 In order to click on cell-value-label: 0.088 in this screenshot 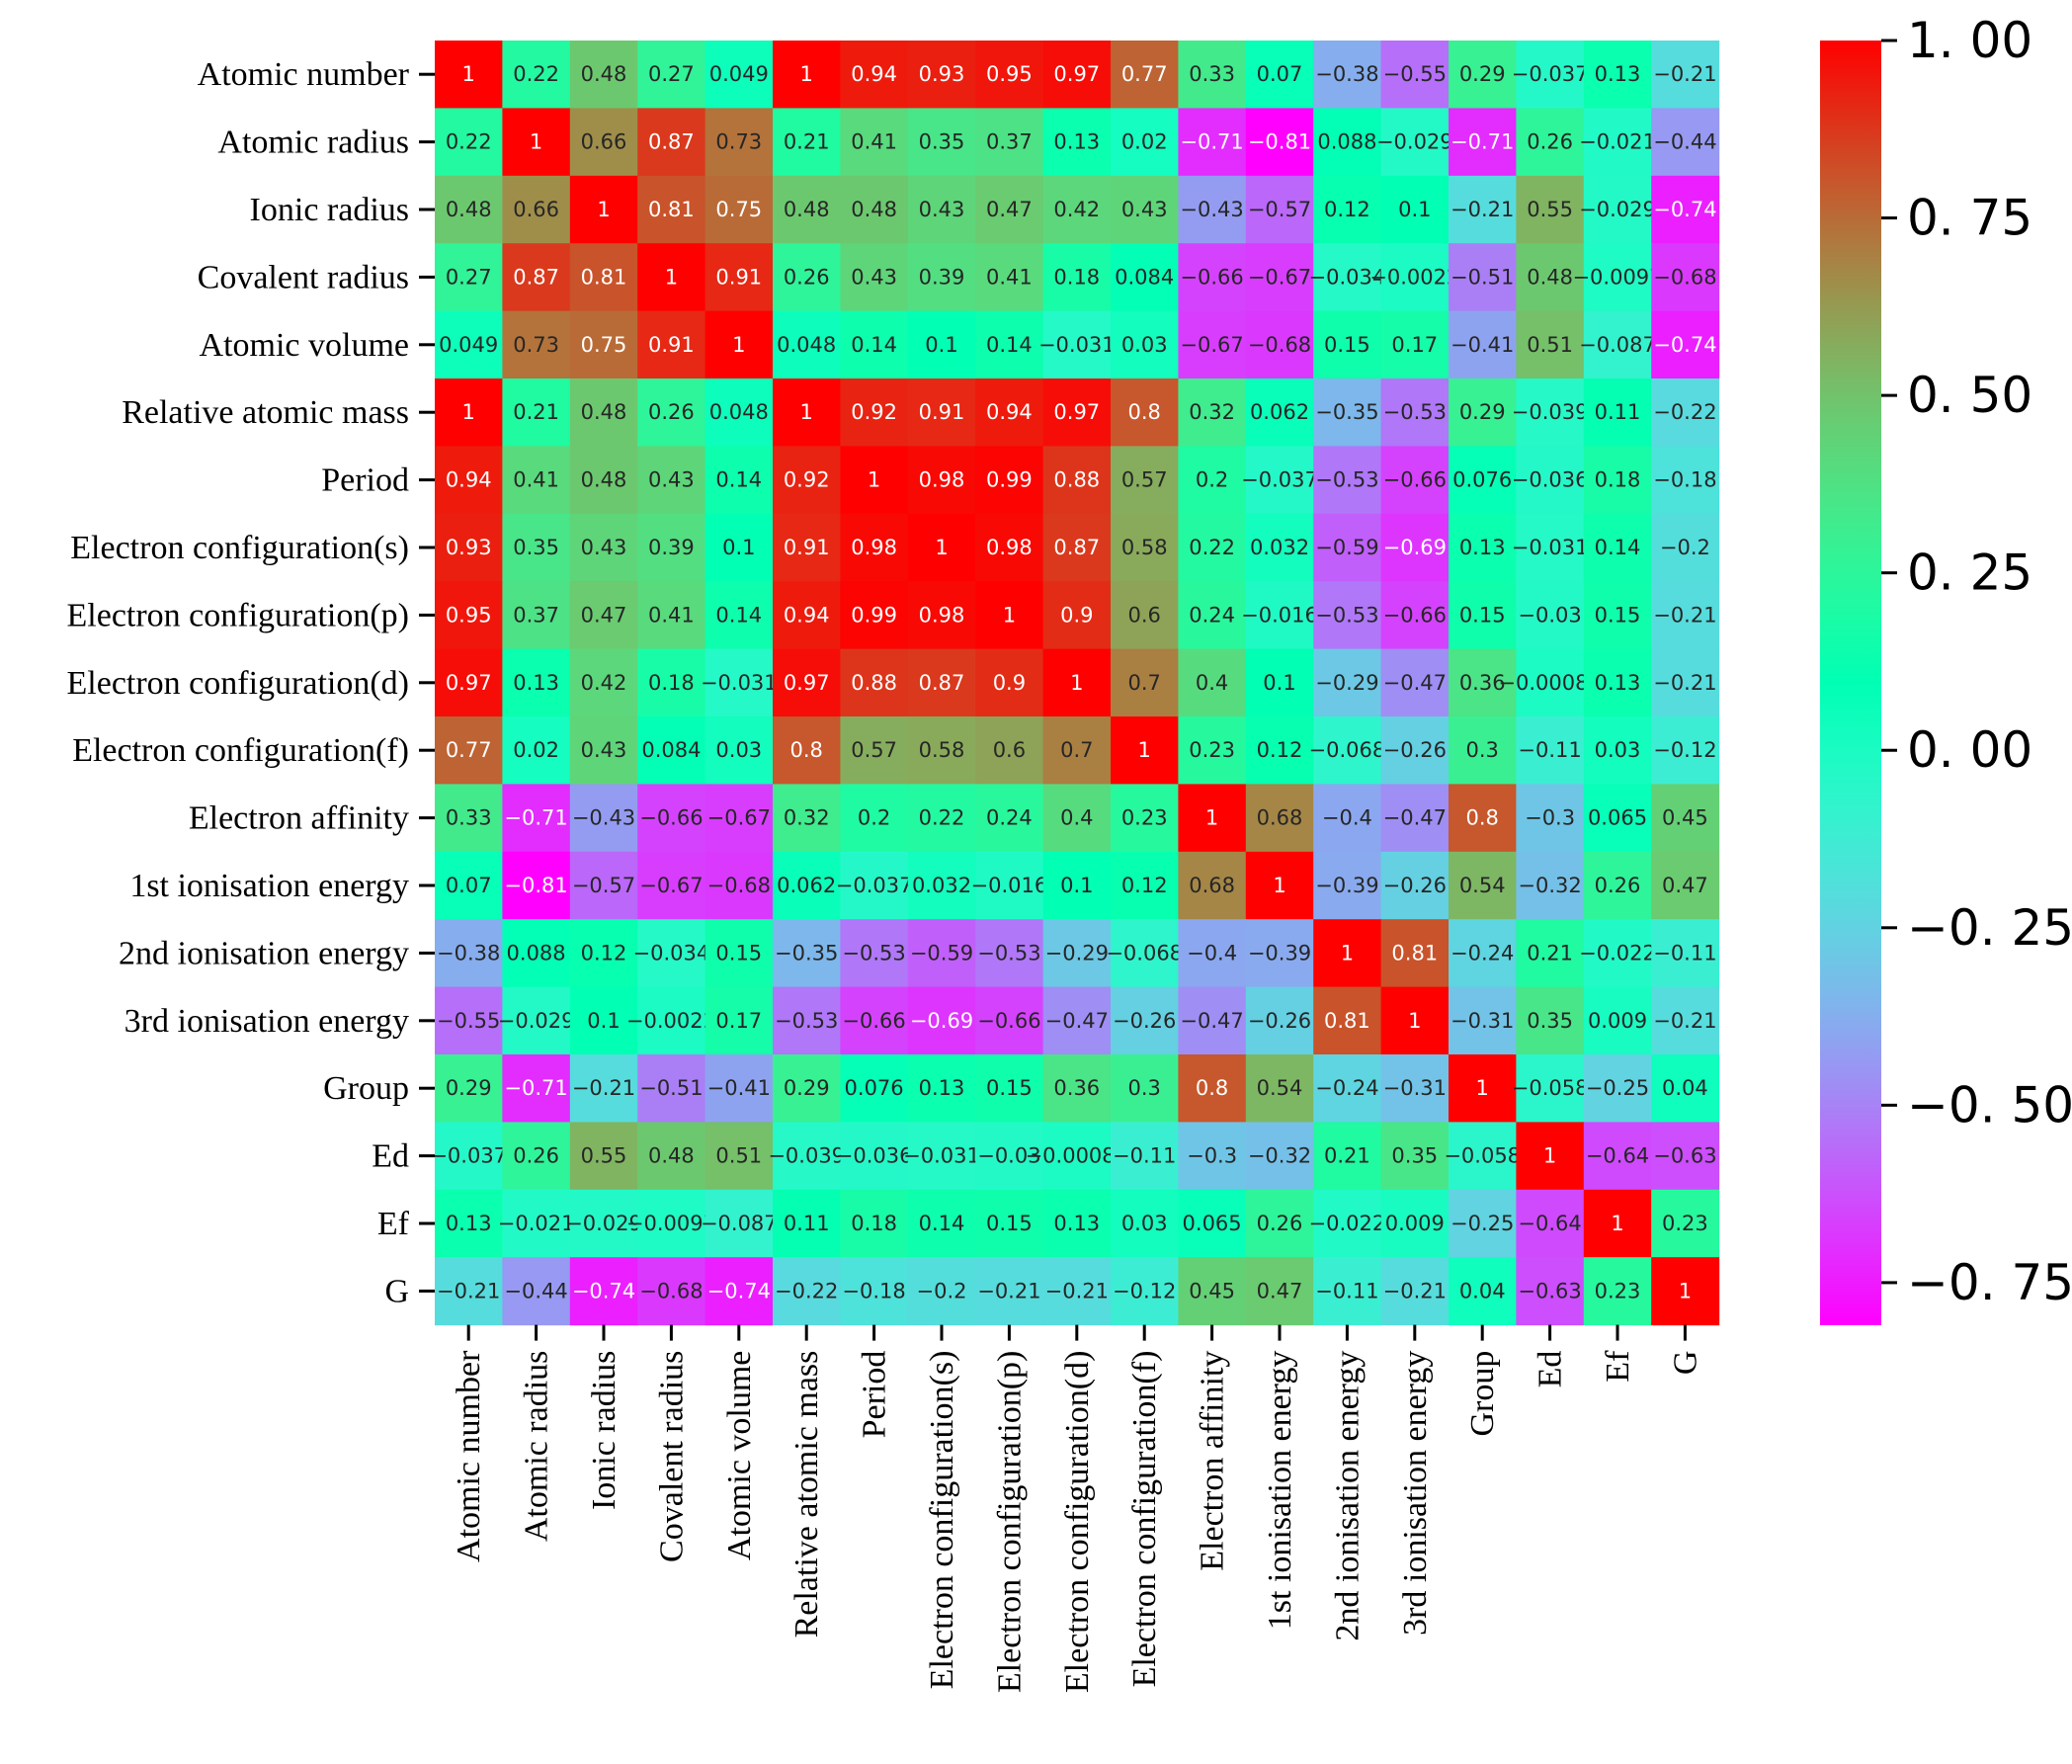, I will do `click(537, 953)`.